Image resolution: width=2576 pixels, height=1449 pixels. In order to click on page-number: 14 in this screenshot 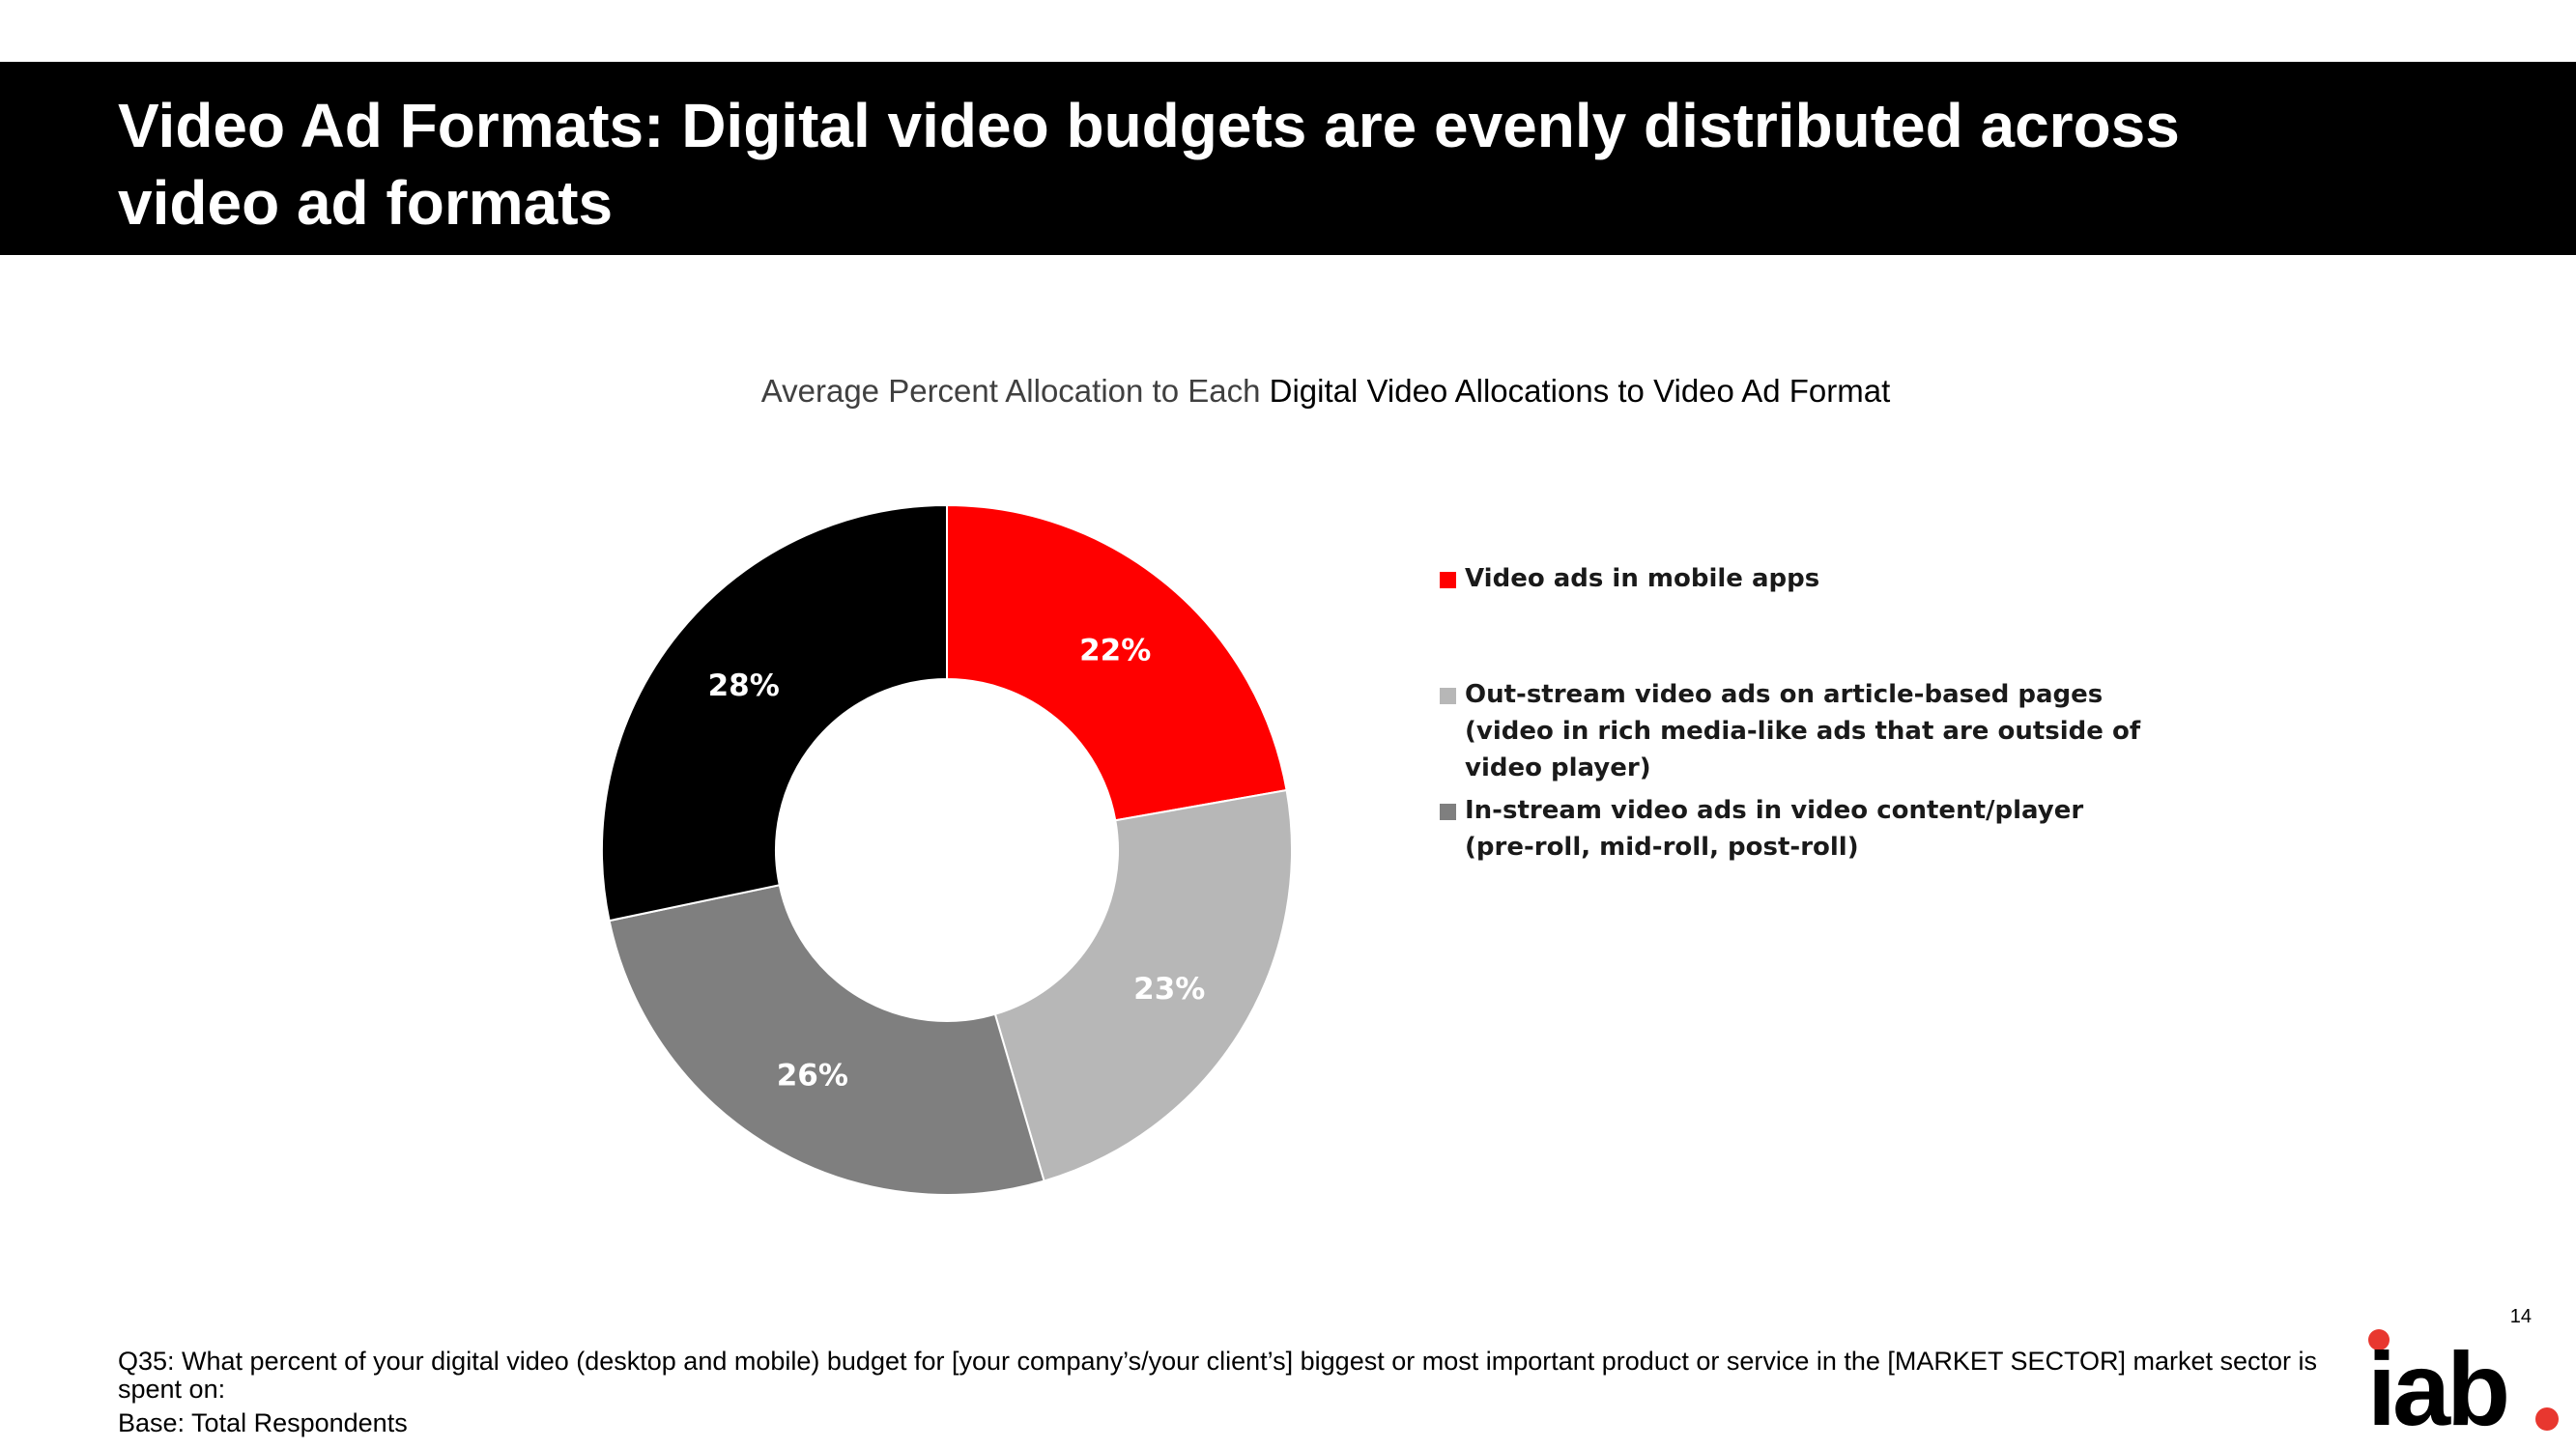, I will do `click(2521, 1316)`.